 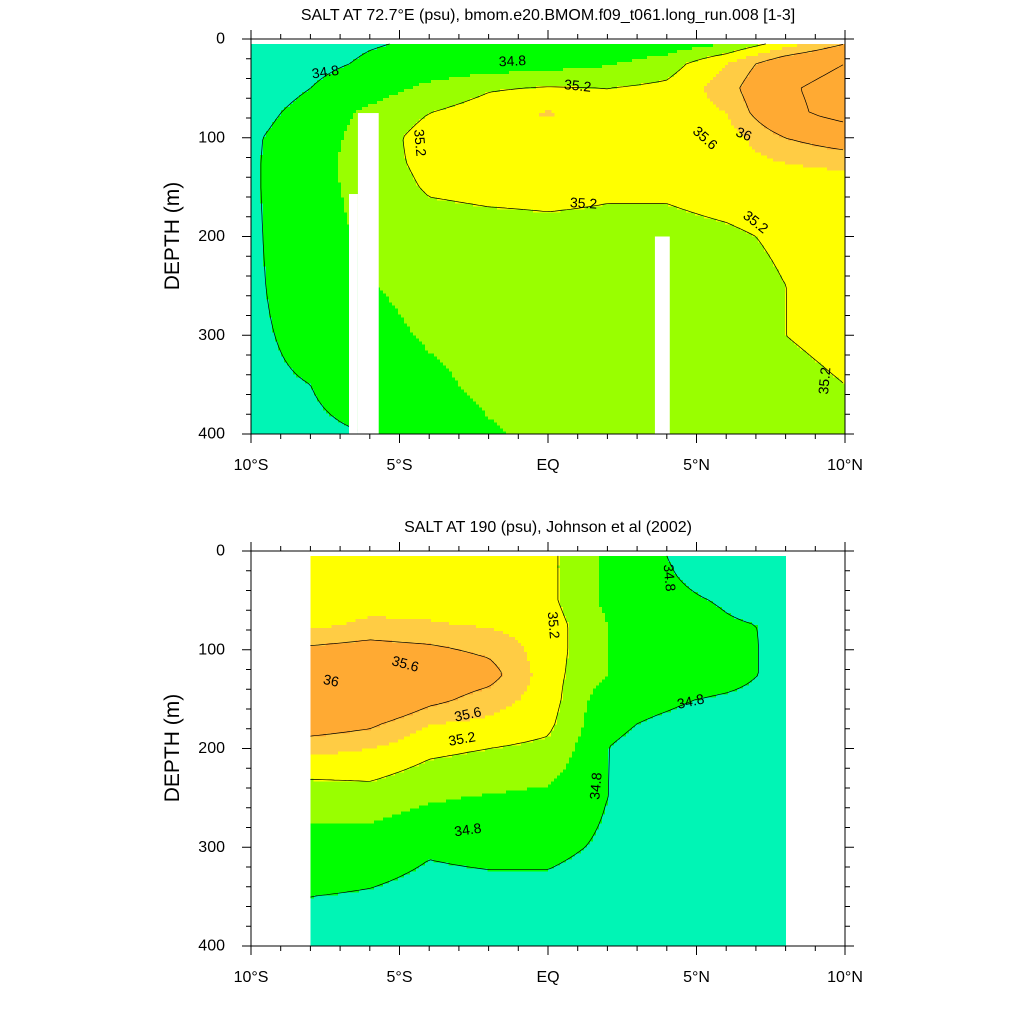 I want to click on panel-observations-ytick-label: 400, so click(x=211, y=946).